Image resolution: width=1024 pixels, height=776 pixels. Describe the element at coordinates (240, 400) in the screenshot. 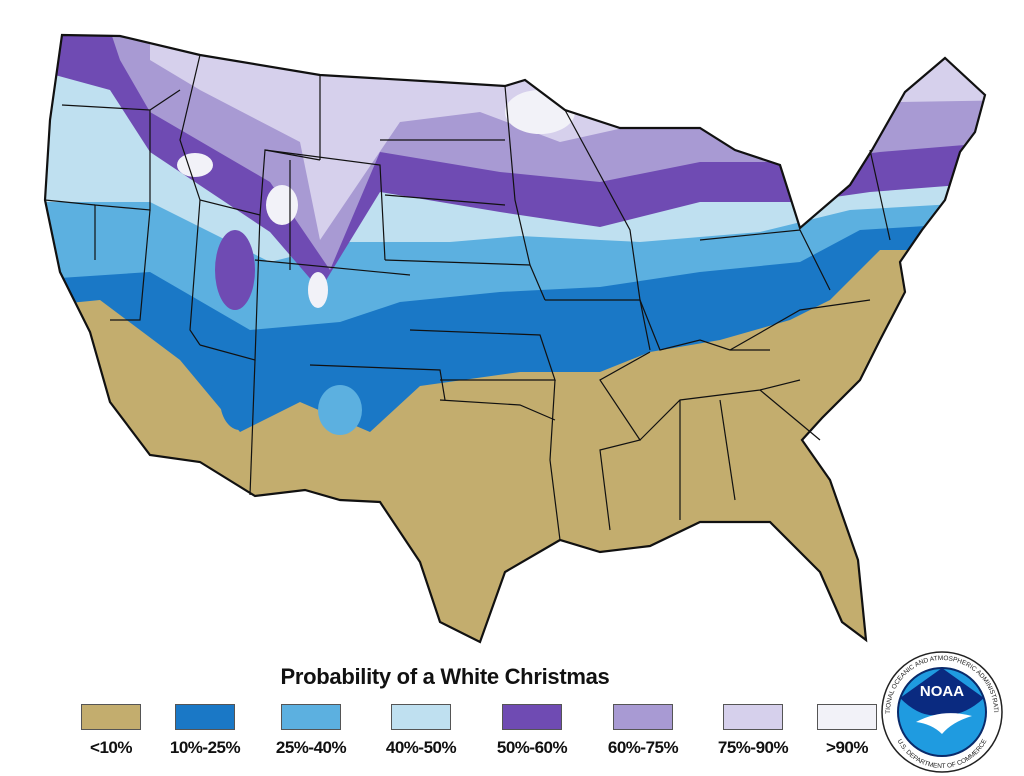

I see `band-10-25-az` at that location.